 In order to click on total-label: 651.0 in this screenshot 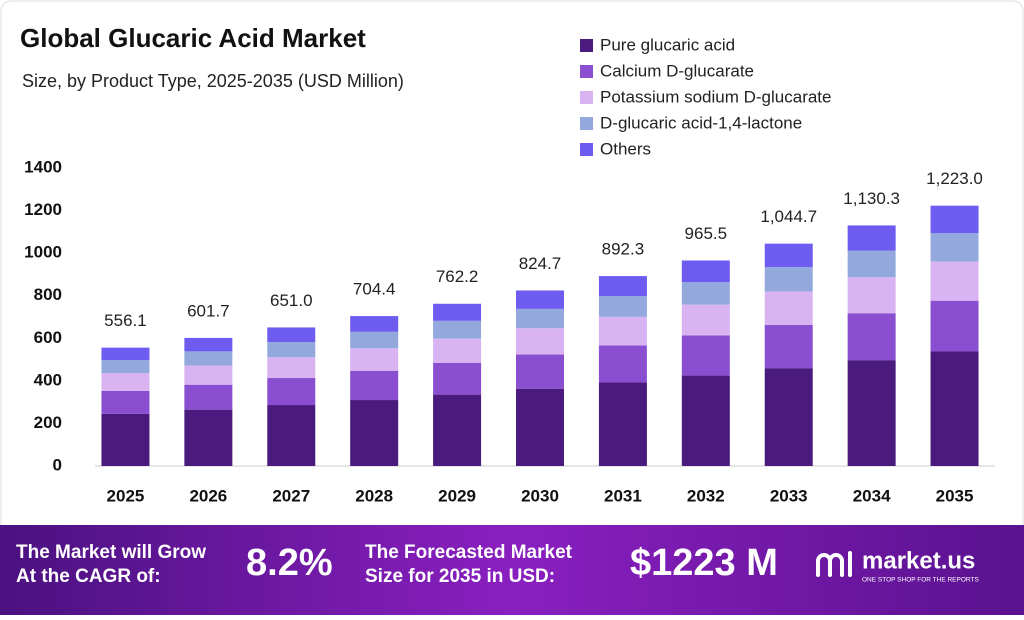, I will do `click(291, 300)`.